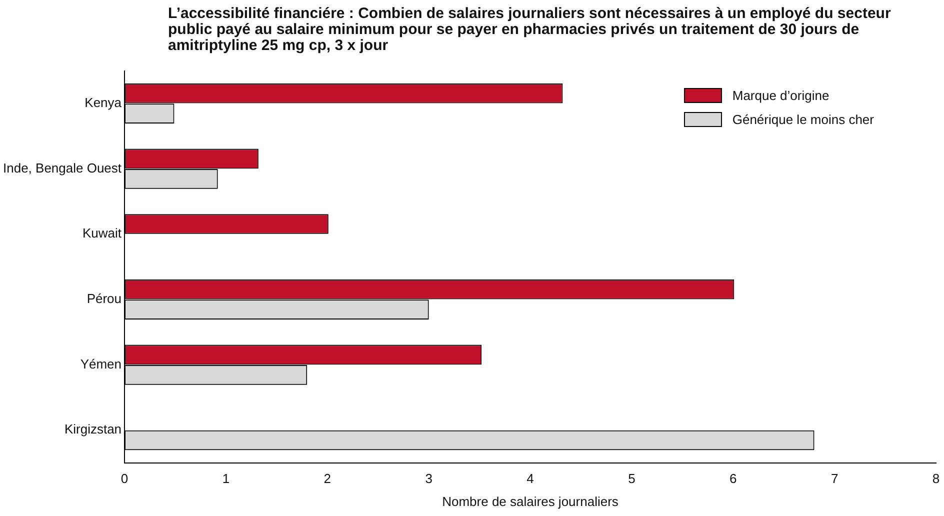  I want to click on y-tick-label: Kuwait, so click(102, 233).